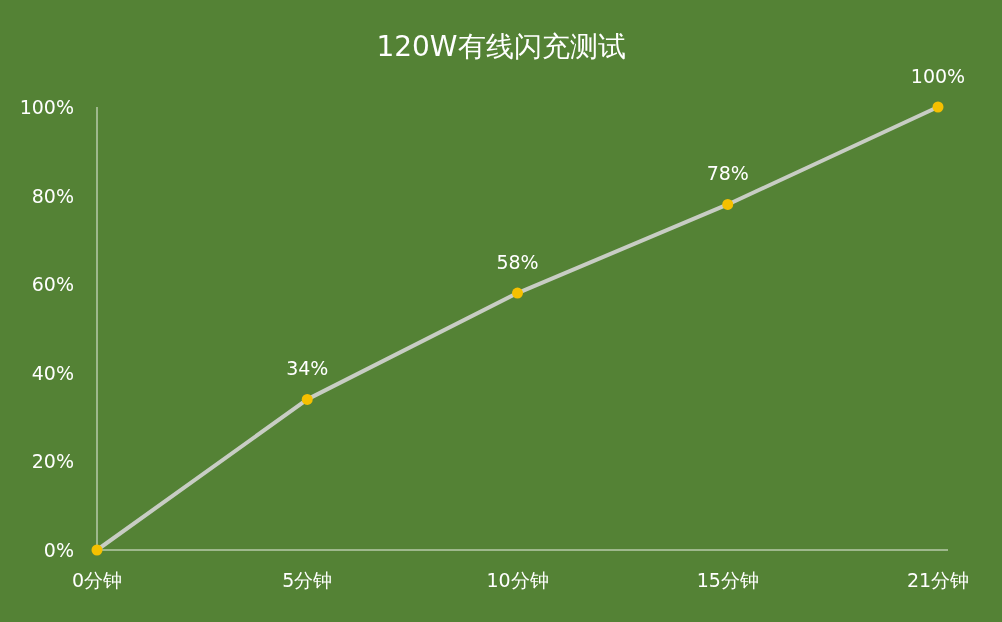  What do you see at coordinates (938, 580) in the screenshot?
I see `x-tick-label: 21分钟` at bounding box center [938, 580].